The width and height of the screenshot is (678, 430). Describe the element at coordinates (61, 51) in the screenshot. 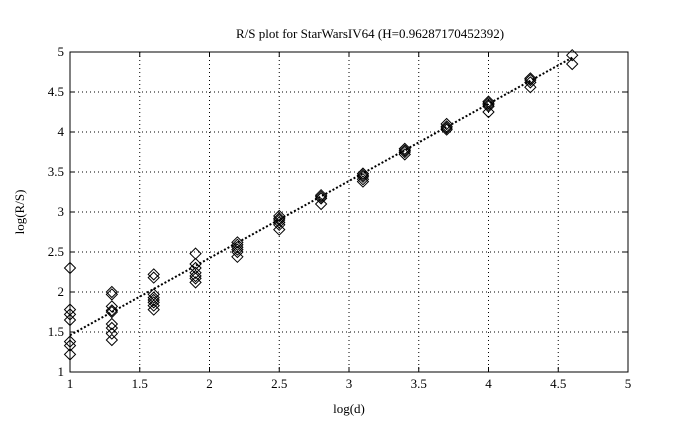

I see `y-tick-label: 5` at that location.